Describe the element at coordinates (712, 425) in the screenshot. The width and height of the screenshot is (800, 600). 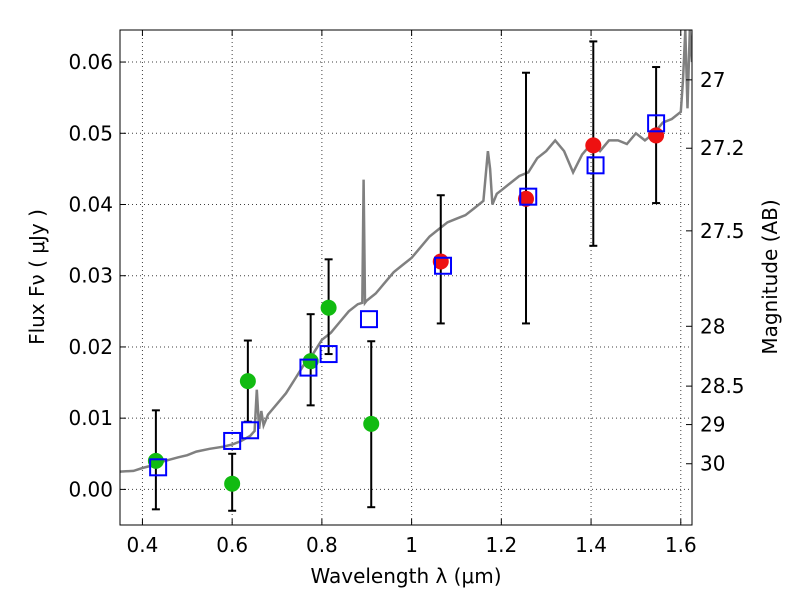
I see `y2-tick-label: 29` at that location.